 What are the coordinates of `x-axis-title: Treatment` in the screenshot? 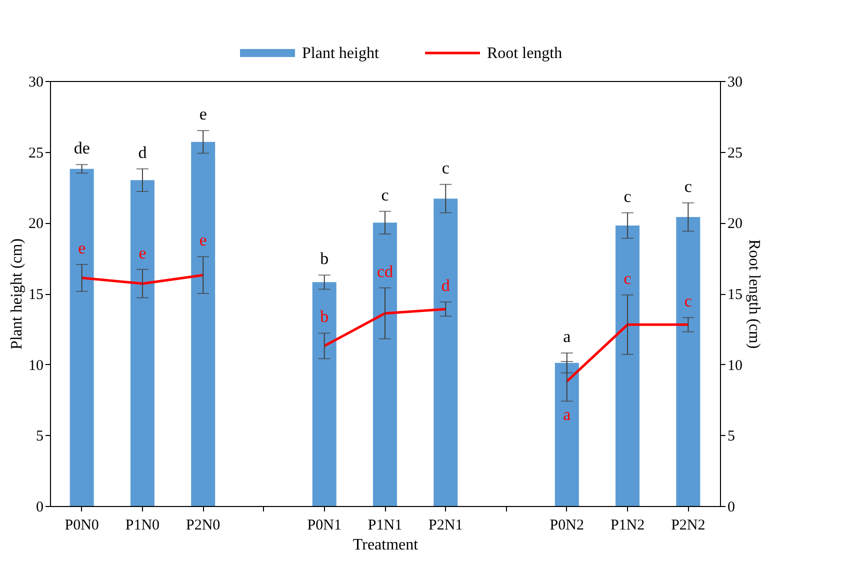 It's located at (385, 545).